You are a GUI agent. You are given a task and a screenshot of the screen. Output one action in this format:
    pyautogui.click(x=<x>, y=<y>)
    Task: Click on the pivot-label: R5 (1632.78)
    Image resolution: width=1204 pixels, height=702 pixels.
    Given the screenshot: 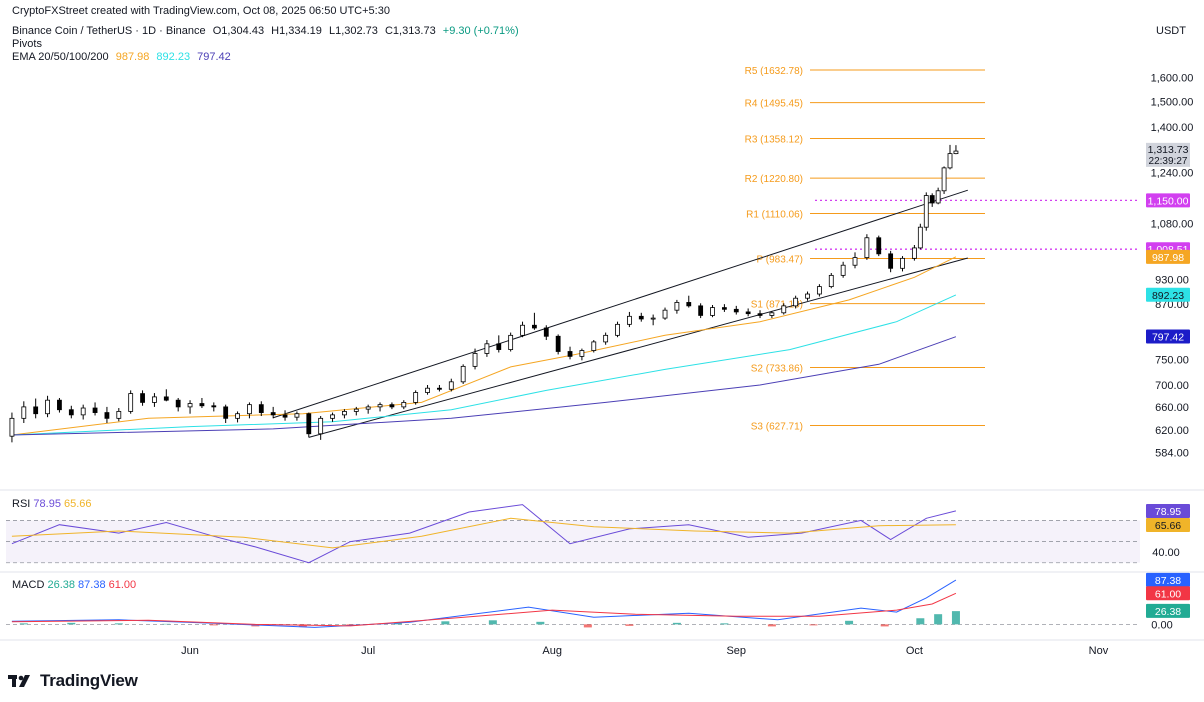 What is the action you would take?
    pyautogui.click(x=774, y=71)
    